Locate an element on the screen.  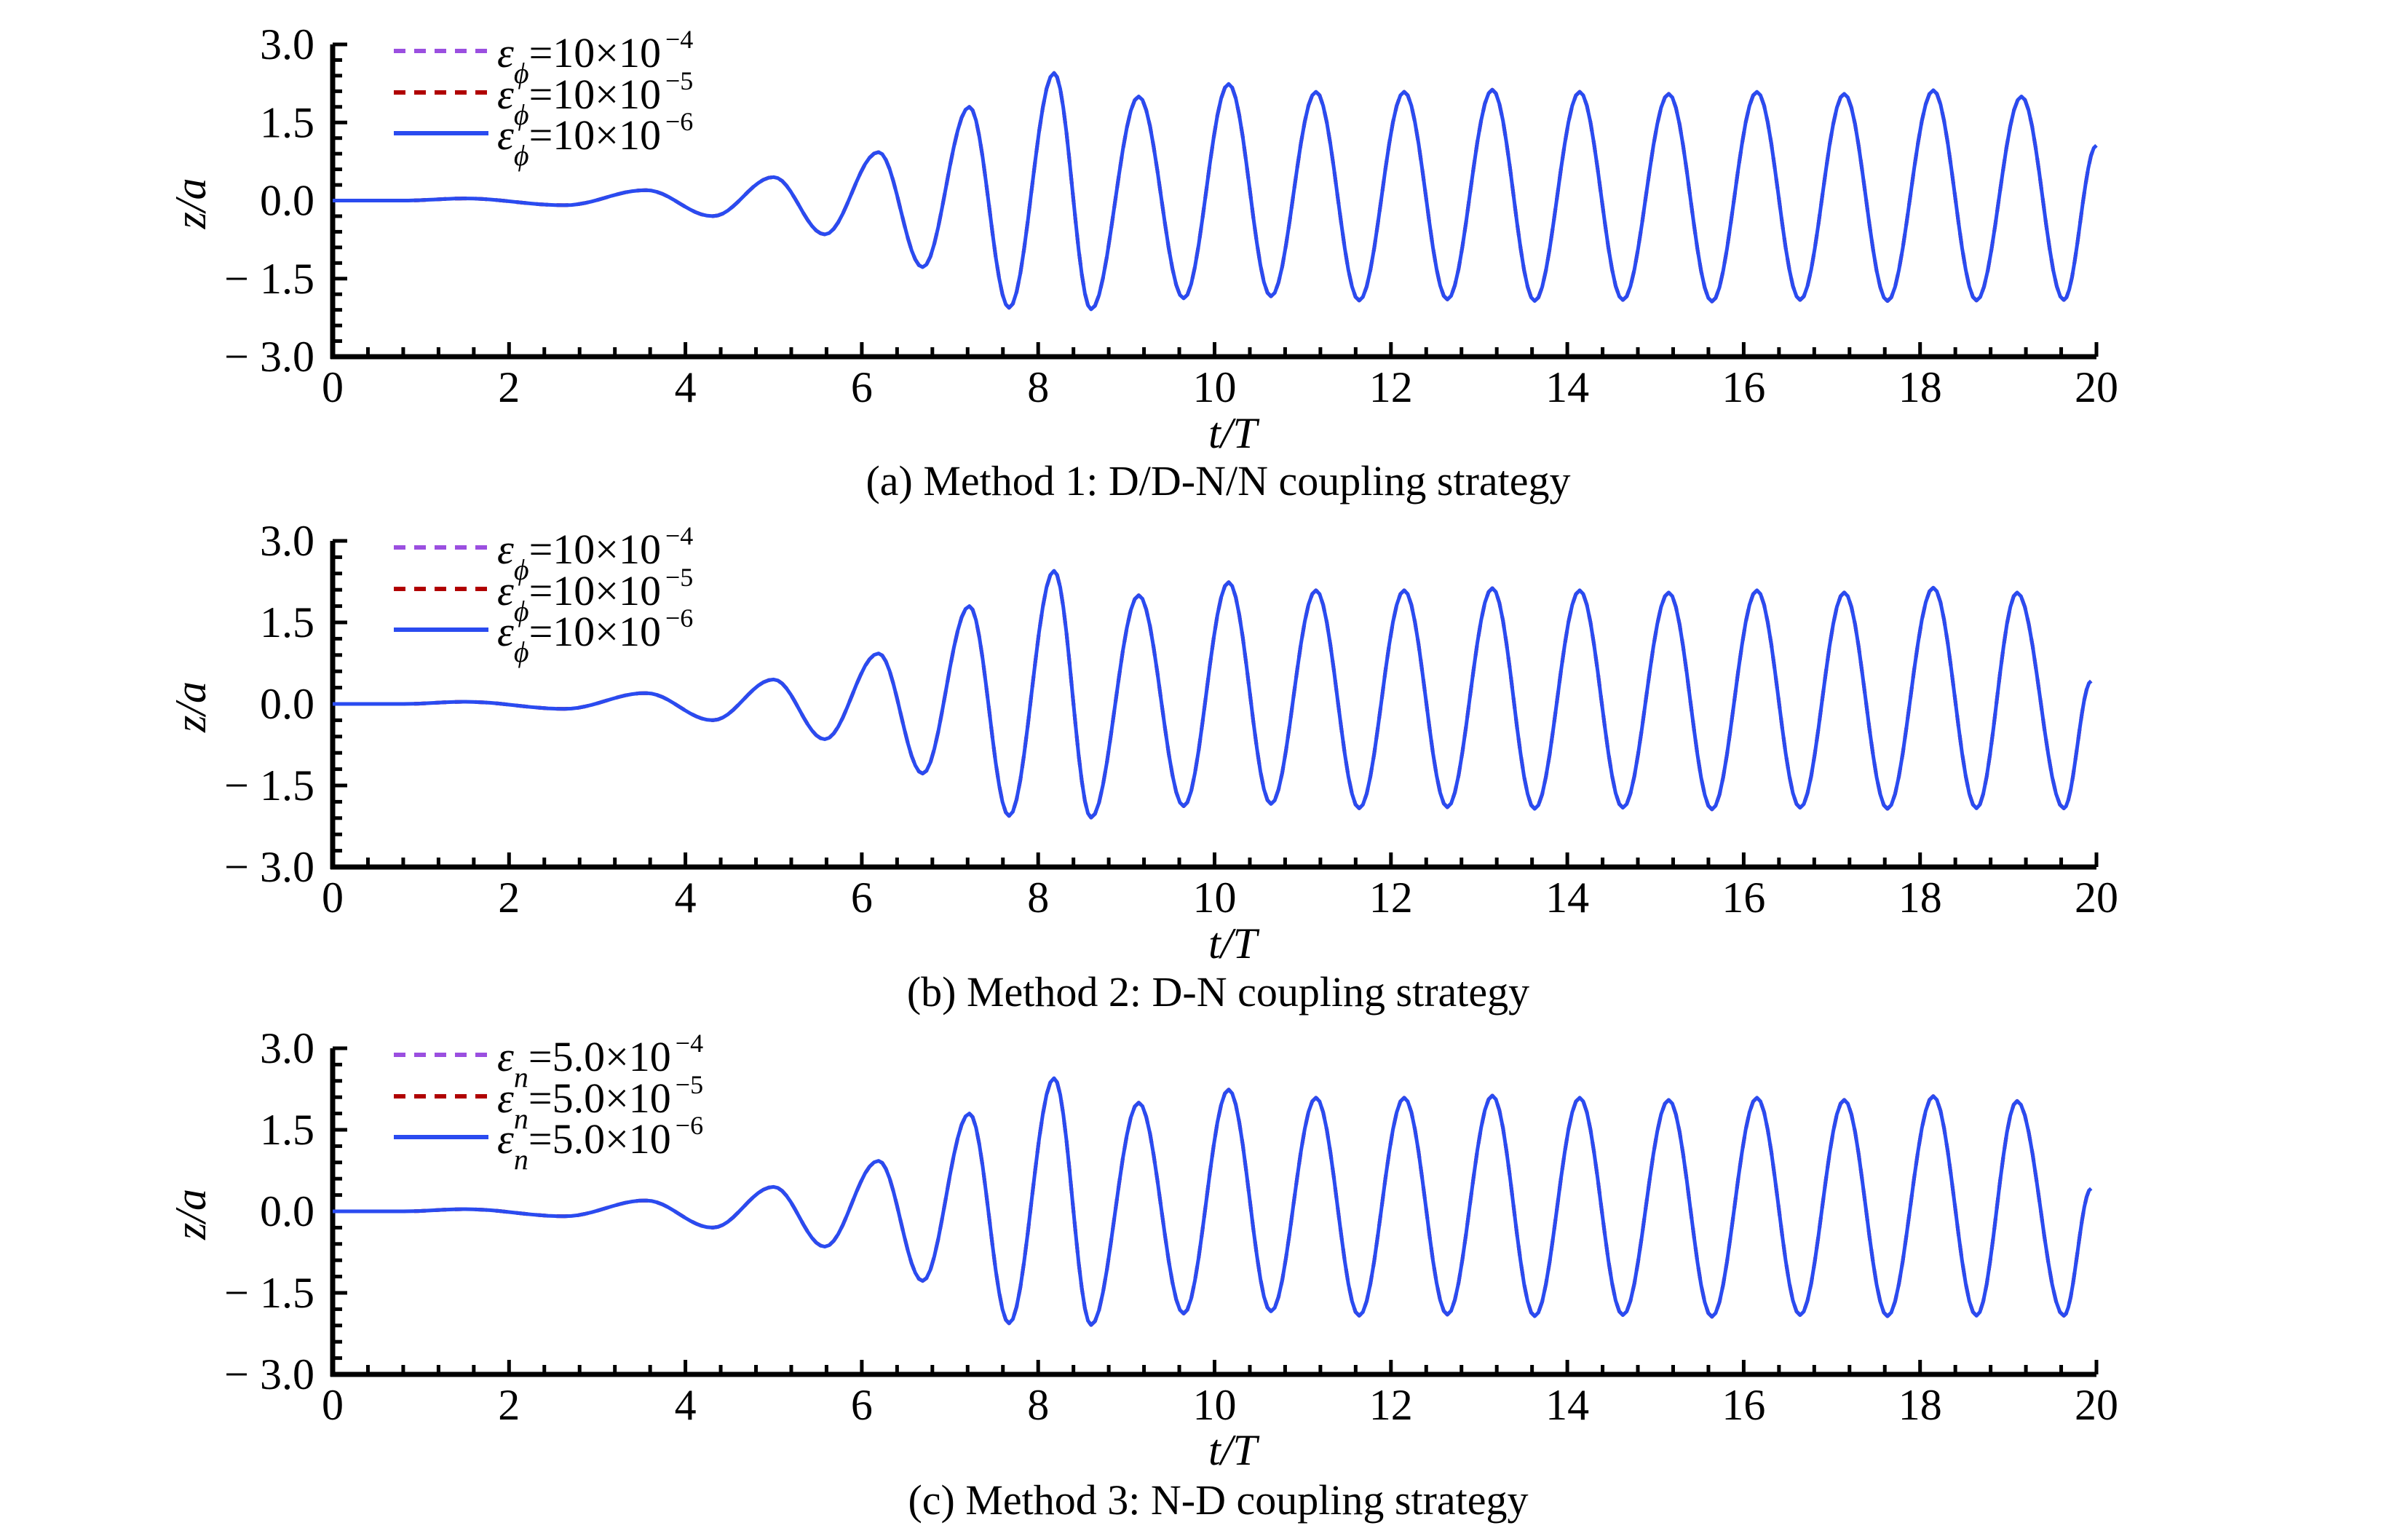
panel-caption: (b) Method 2: D-N coupling strategy is located at coordinates (1218, 992).